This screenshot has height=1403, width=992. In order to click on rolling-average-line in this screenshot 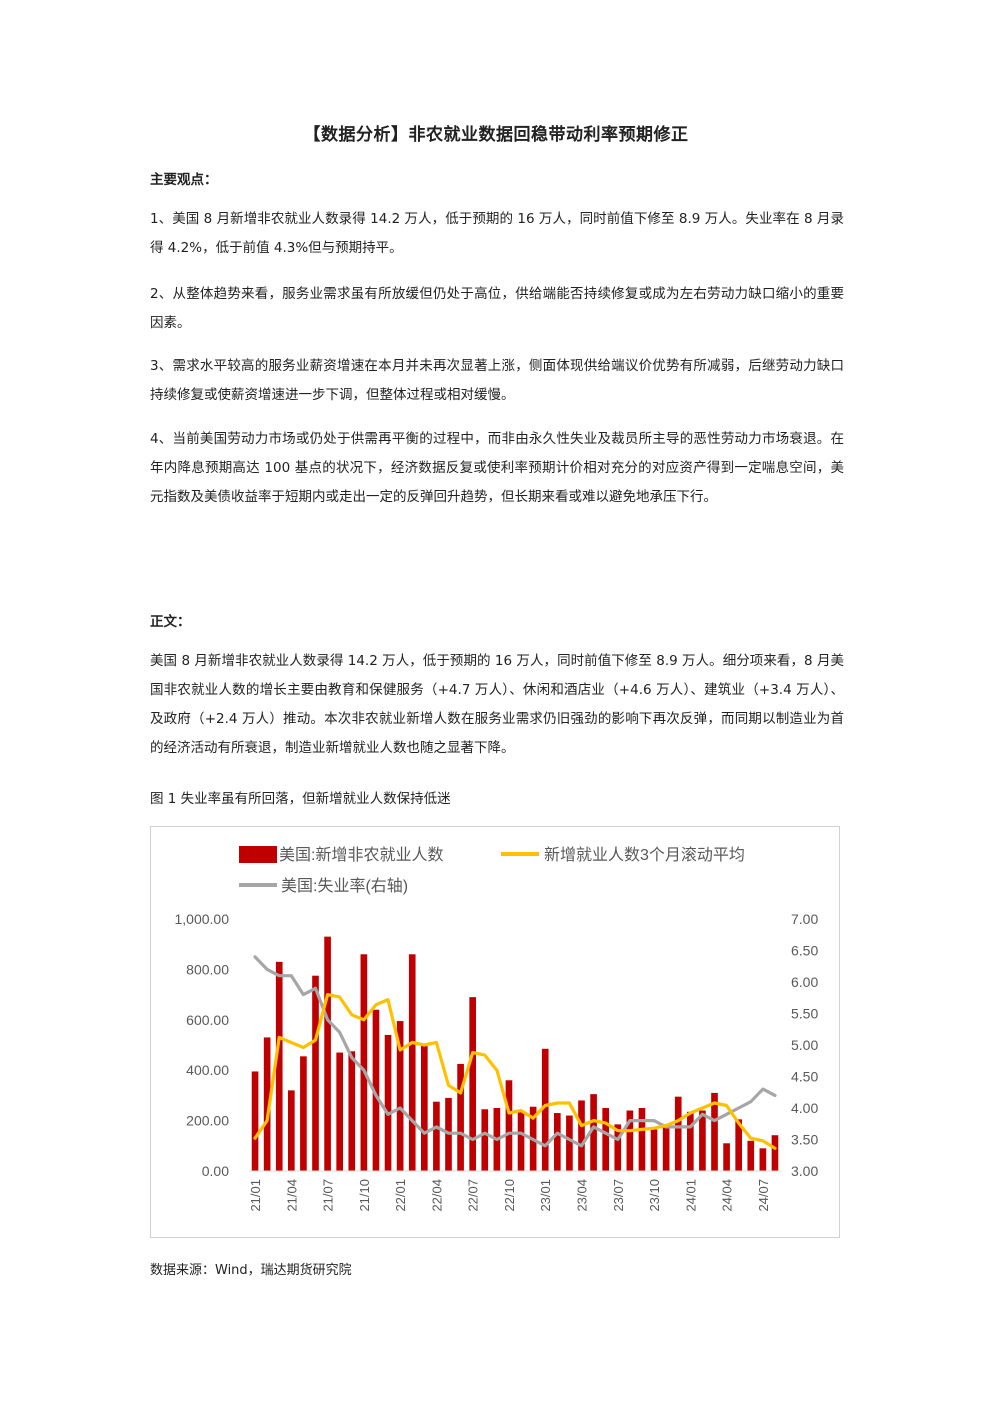, I will do `click(515, 1071)`.